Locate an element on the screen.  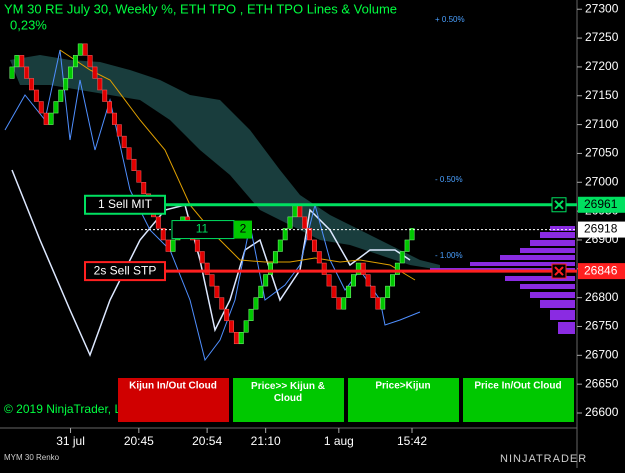
y-tick-label: 27200 is located at coordinates (602, 66).